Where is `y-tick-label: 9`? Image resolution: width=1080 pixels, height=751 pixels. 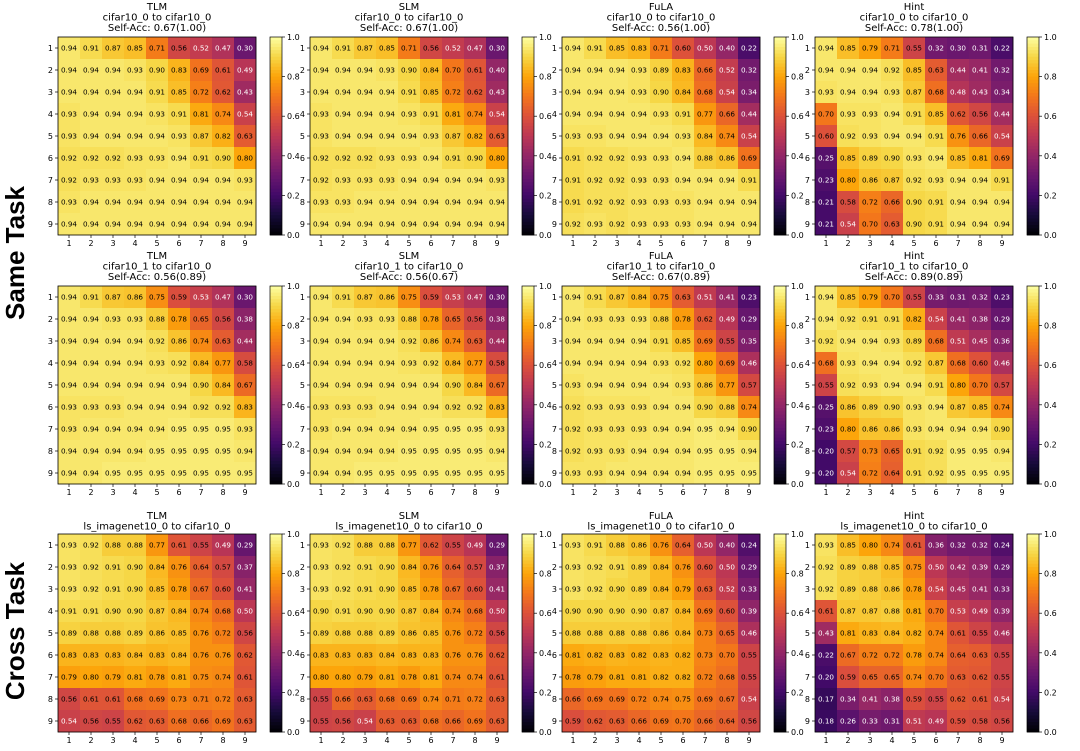
y-tick-label: 9 is located at coordinates (807, 721).